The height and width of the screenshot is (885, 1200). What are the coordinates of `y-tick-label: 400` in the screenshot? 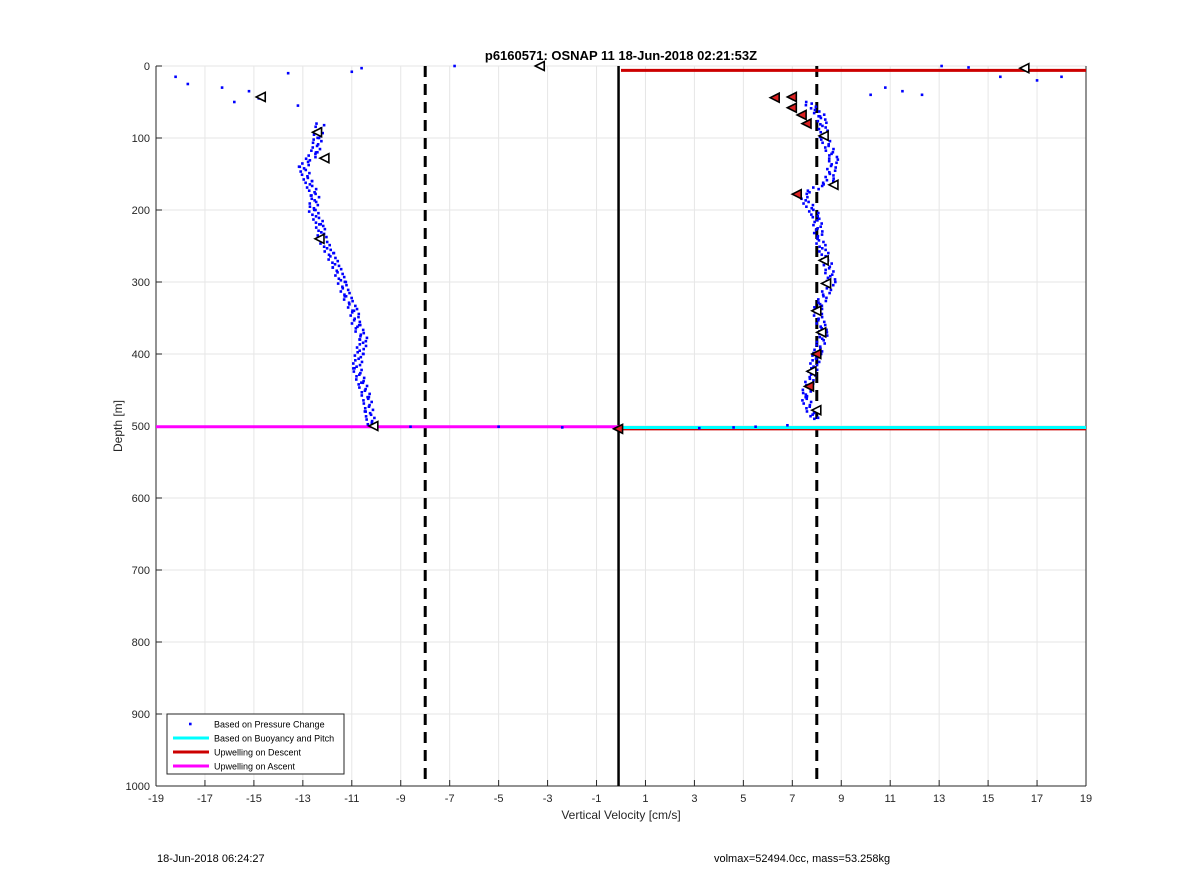 It's located at (141, 355).